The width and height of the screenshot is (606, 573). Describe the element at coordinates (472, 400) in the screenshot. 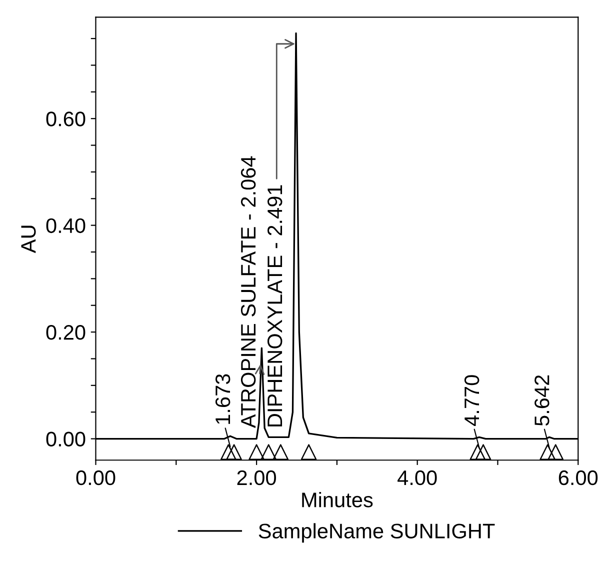

I see `annotation: 4.770` at that location.